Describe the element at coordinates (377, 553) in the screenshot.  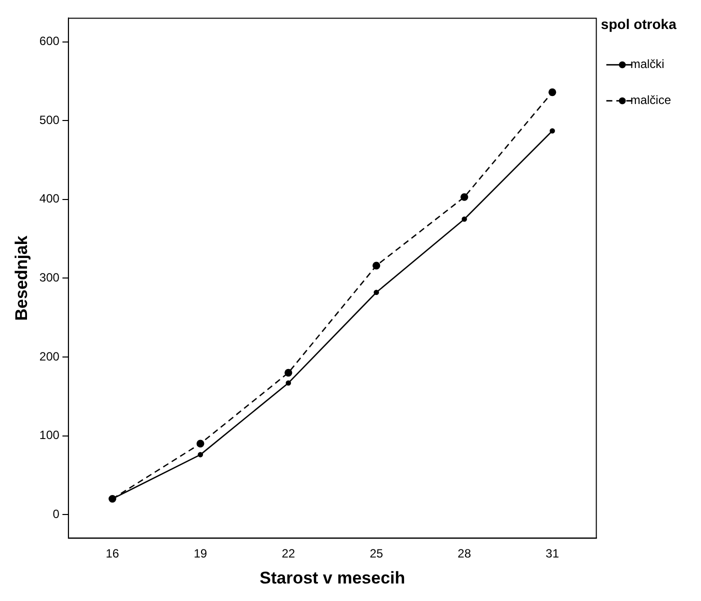
I see `x-tick-label: 25` at that location.